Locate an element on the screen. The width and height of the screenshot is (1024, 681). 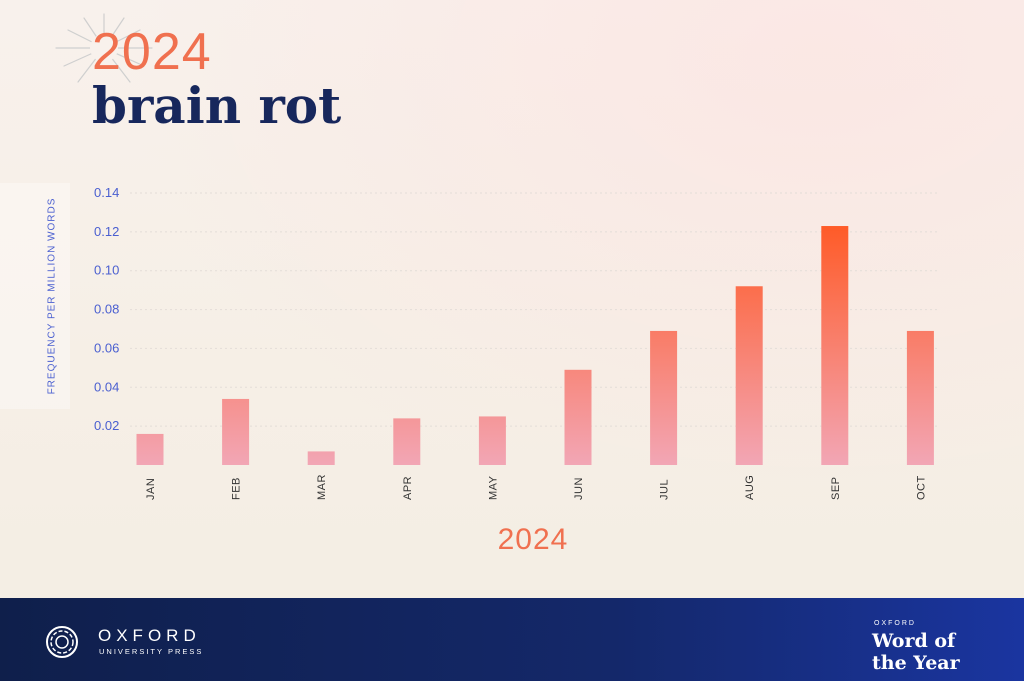
bar-sep is located at coordinates (835, 345).